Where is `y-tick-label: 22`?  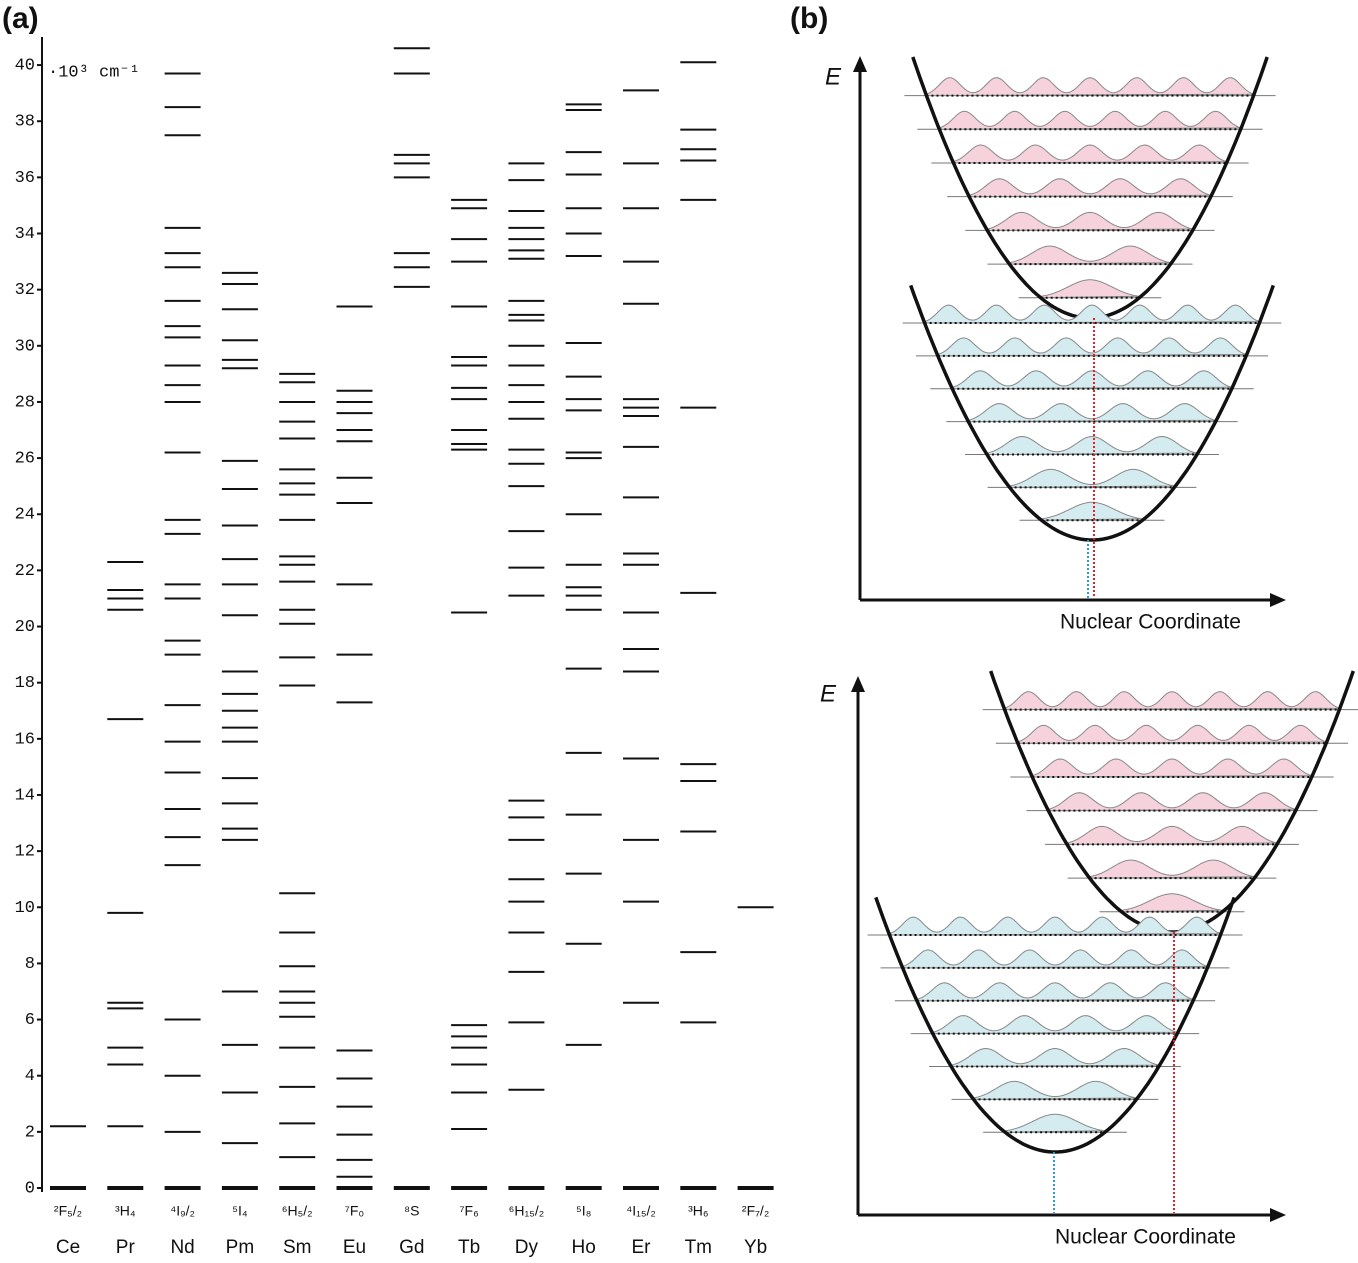 y-tick-label: 22 is located at coordinates (25, 571).